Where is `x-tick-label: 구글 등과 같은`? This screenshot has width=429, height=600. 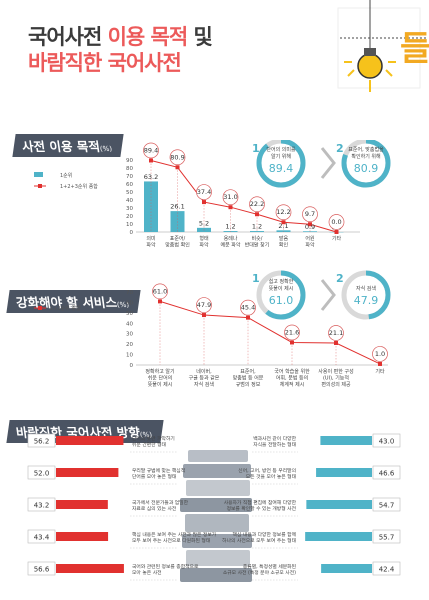 x-tick-label: 구글 등과 같은 is located at coordinates (204, 378).